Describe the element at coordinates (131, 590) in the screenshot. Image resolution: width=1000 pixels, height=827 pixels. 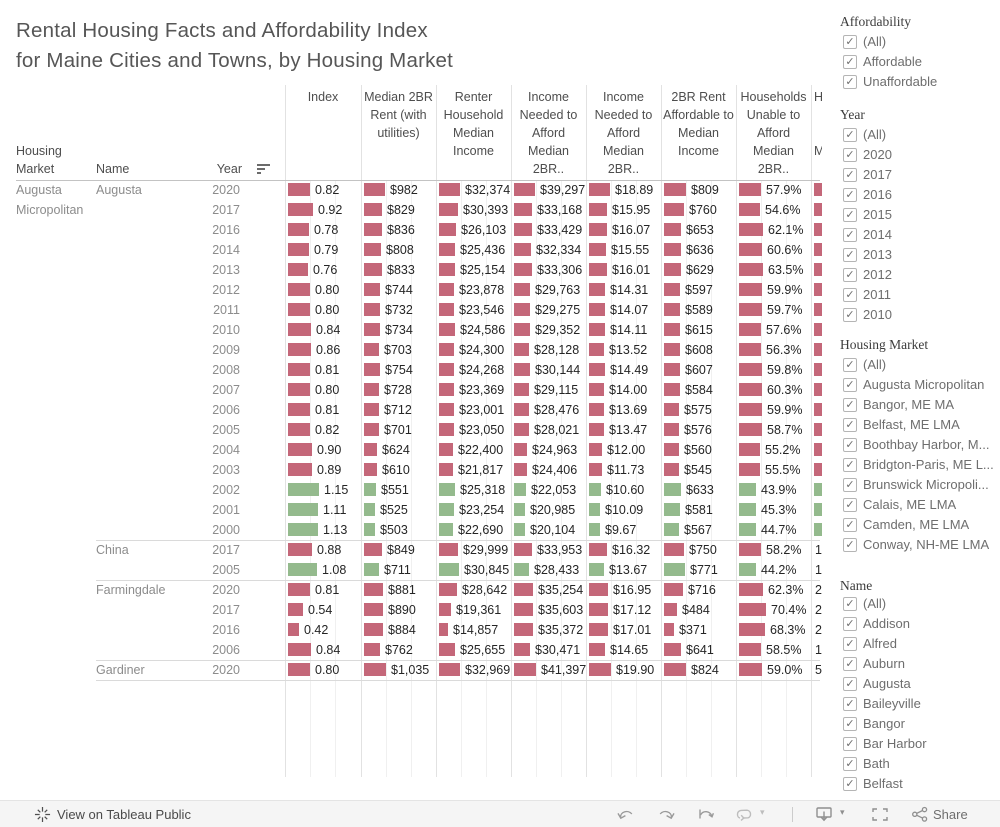
I see `name-cell: Farmingdale` at that location.